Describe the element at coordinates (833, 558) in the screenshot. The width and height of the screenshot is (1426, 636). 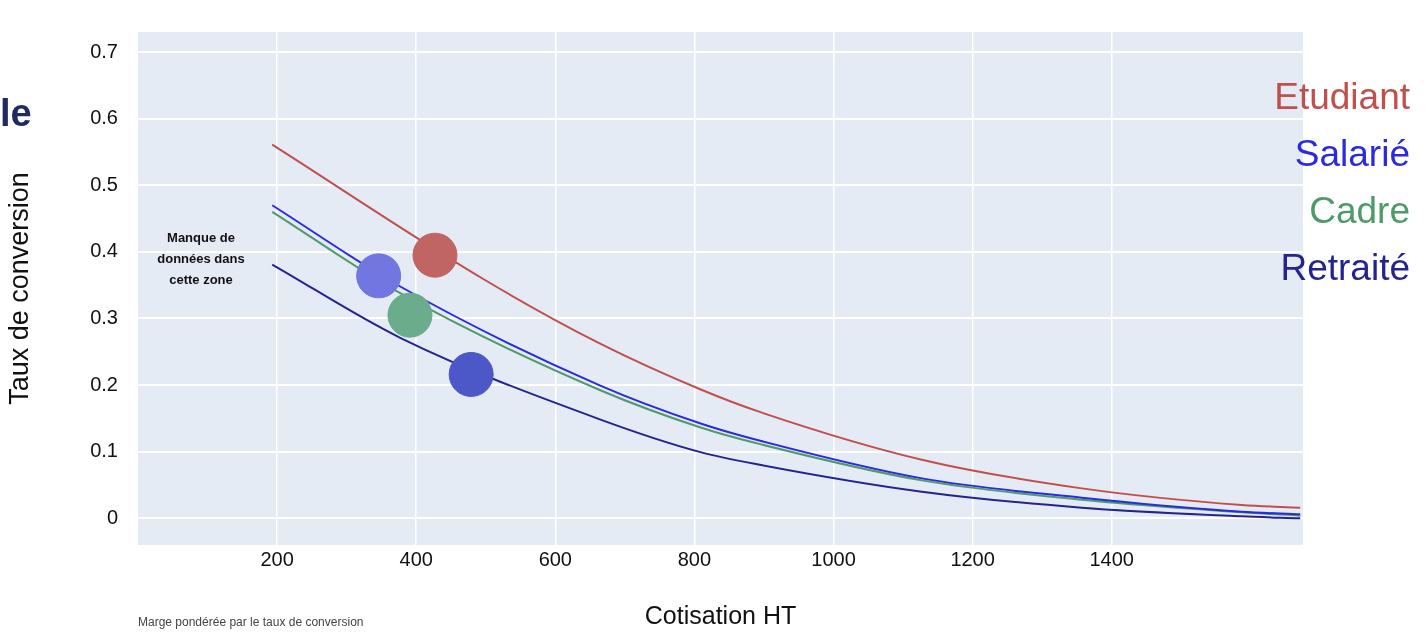
I see `x-tick-label: 1000` at that location.